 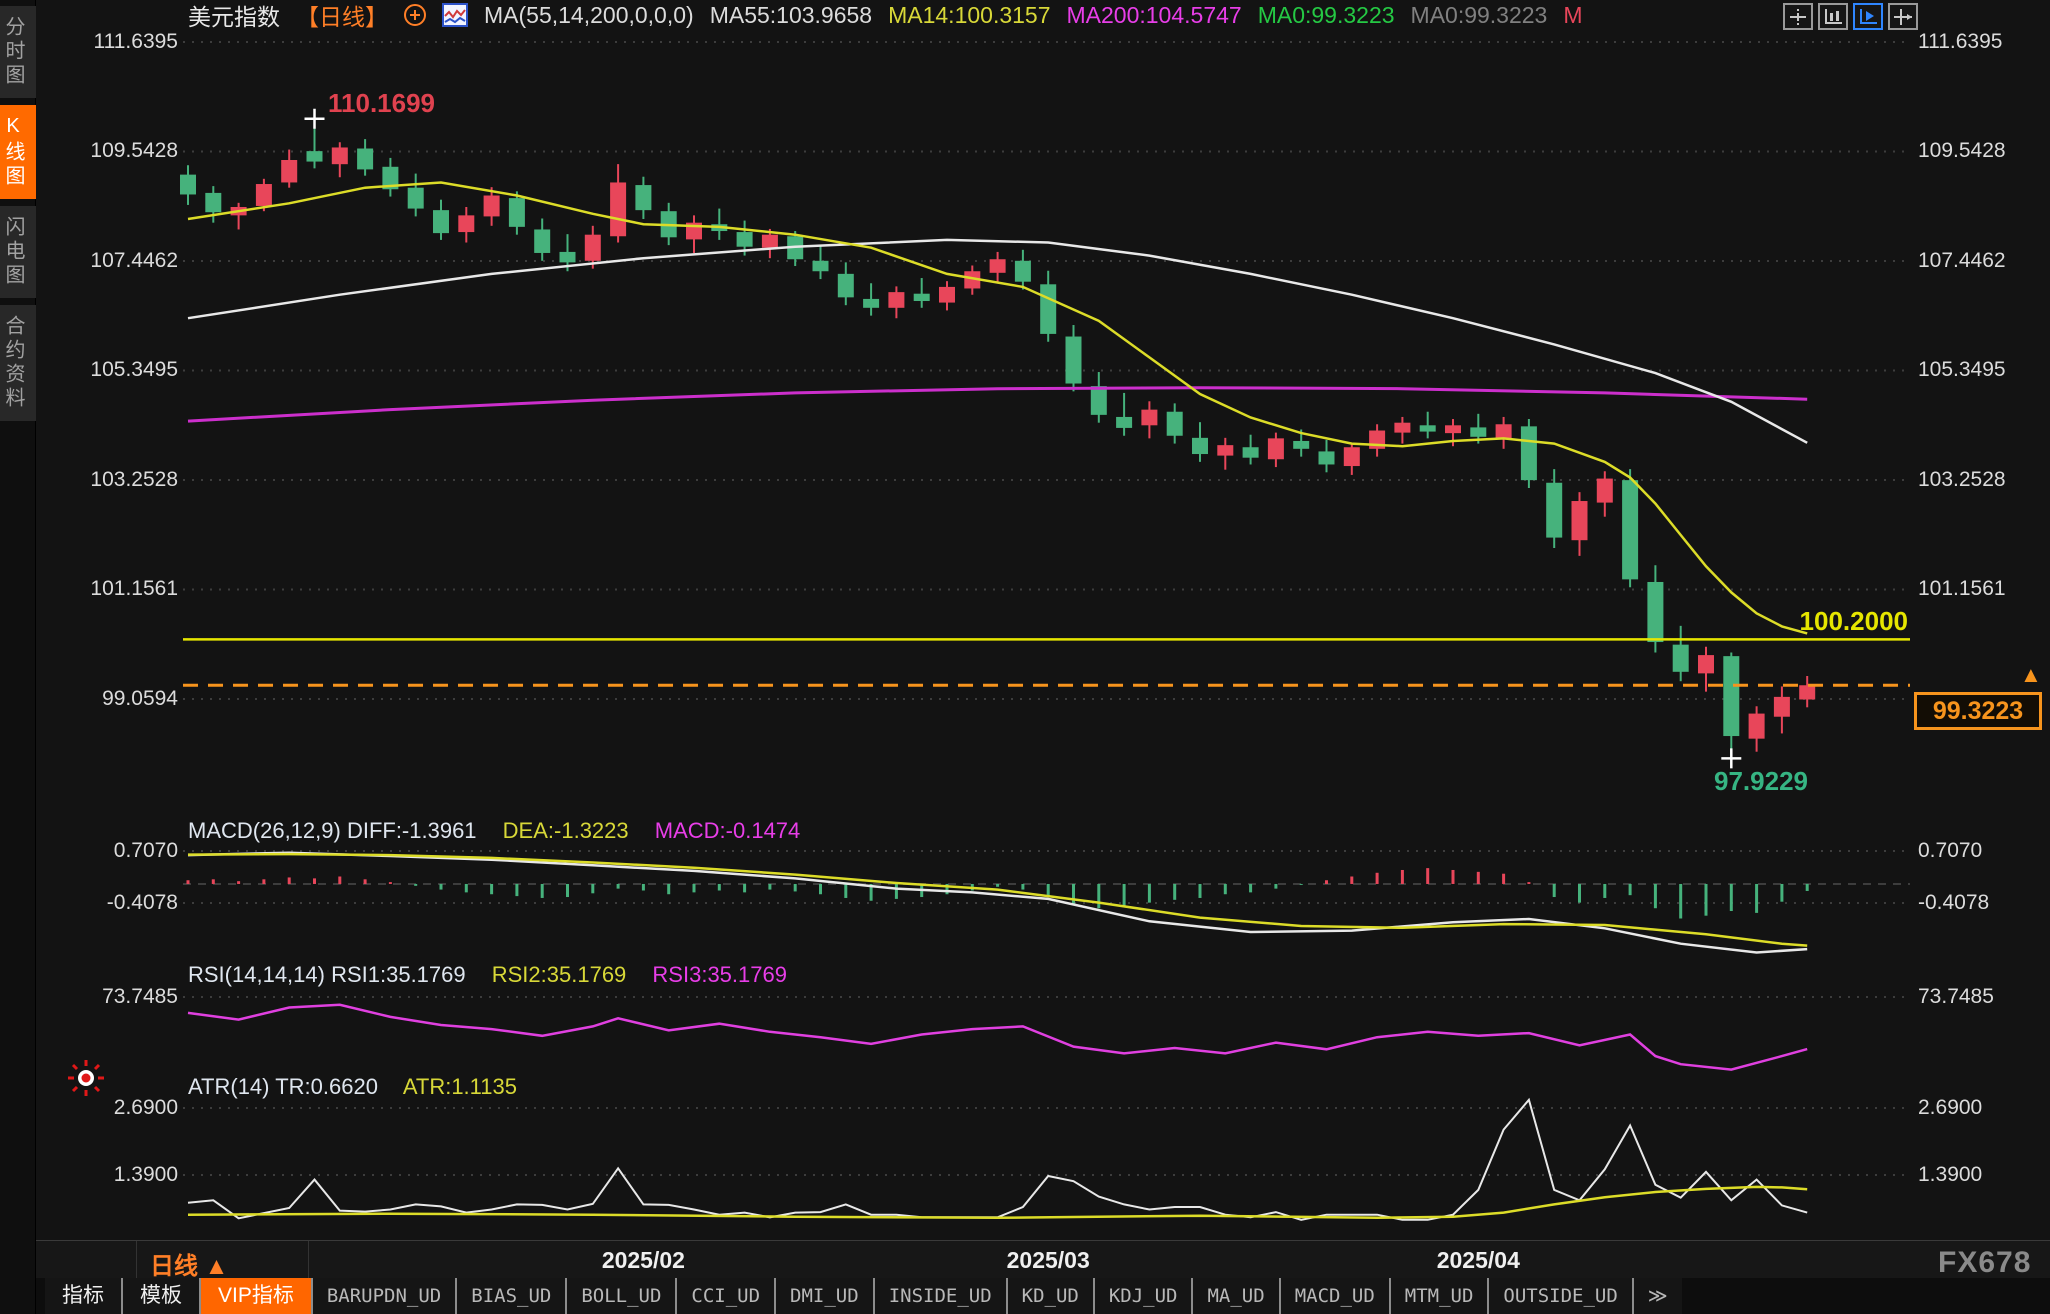 What do you see at coordinates (1560, 1296) in the screenshot?
I see `tab-outside-ud: OUTSIDE_UD` at bounding box center [1560, 1296].